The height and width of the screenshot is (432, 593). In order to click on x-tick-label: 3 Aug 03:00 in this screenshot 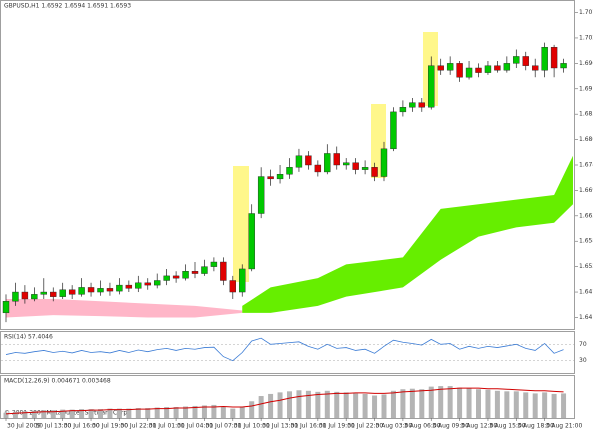, I will do `click(394, 426)`.